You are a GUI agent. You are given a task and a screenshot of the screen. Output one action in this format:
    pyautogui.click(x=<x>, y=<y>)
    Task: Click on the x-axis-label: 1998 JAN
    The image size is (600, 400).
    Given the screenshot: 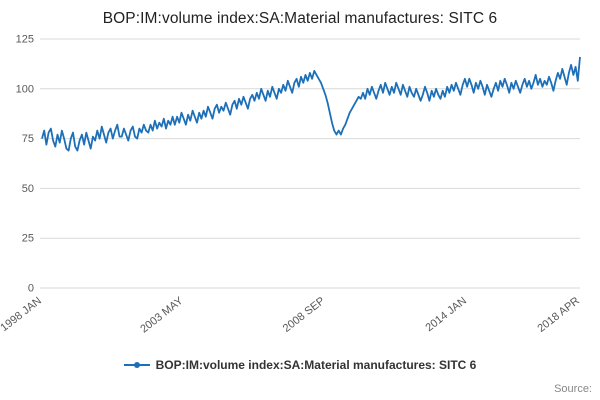 What is the action you would take?
    pyautogui.click(x=22, y=314)
    